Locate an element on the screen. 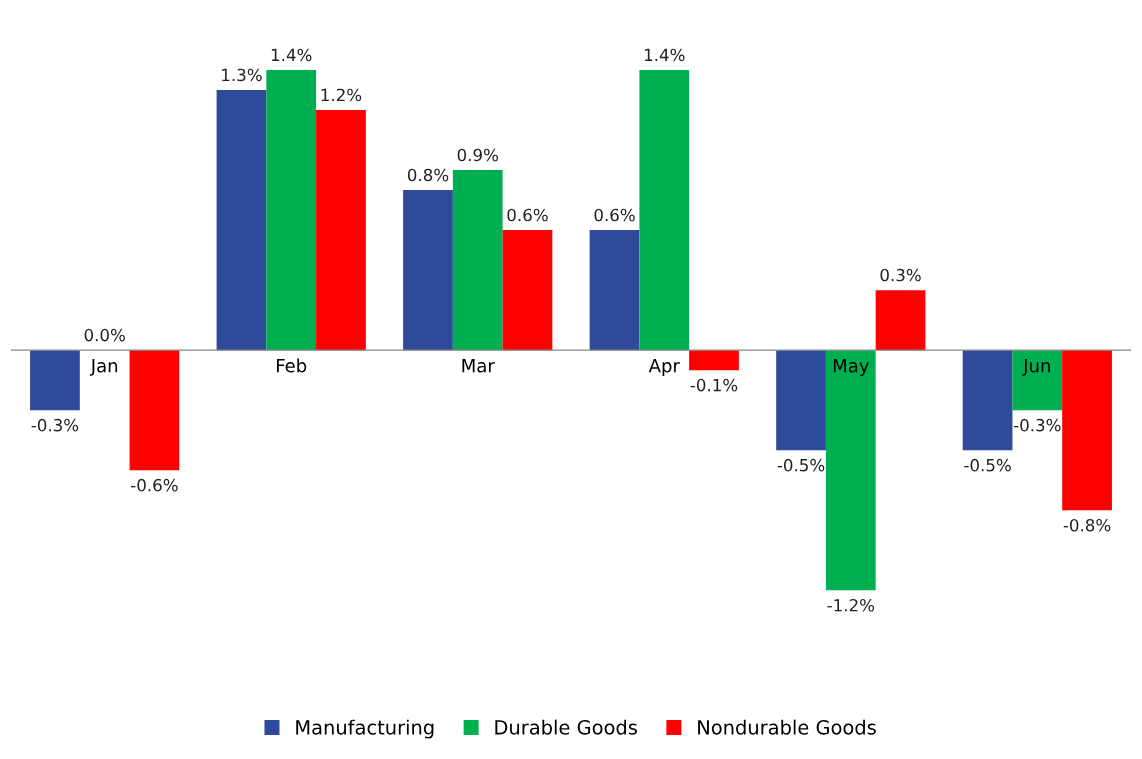 The image size is (1142, 759). data-label: 0.9% is located at coordinates (477, 155).